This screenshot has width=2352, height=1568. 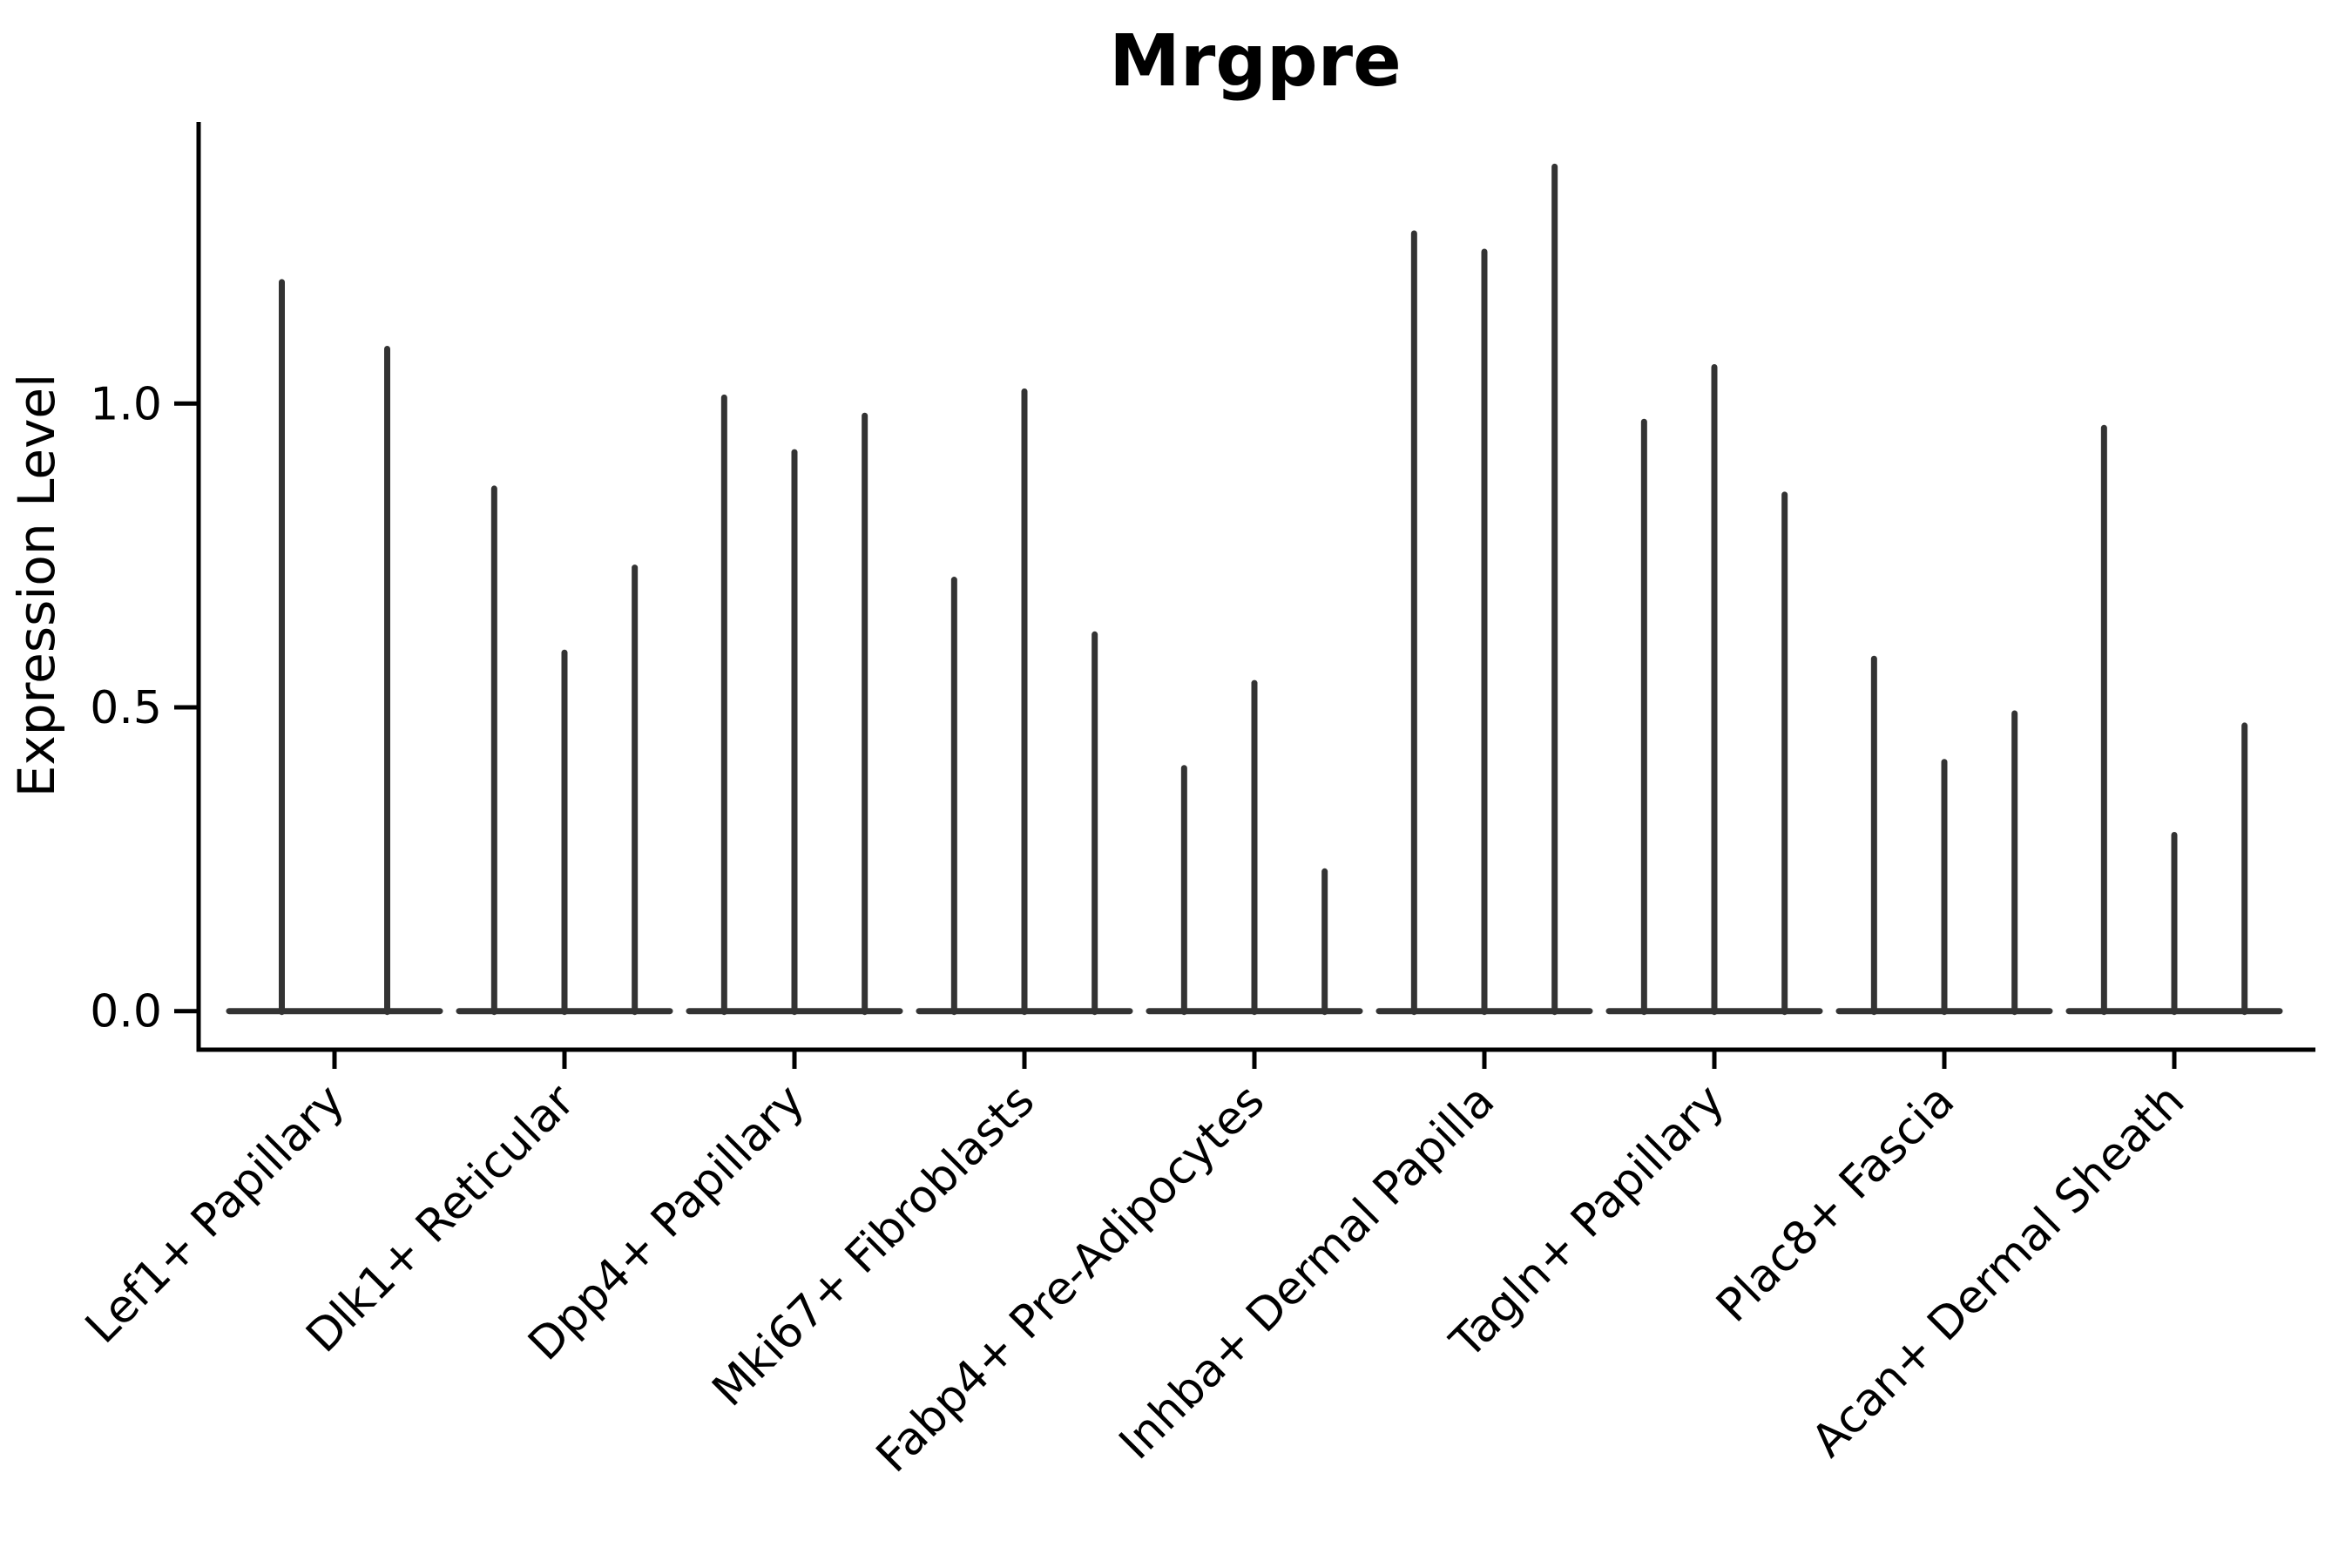 I want to click on x-tick-label: Acan+ Dermal Sheath, so click(x=1999, y=1271).